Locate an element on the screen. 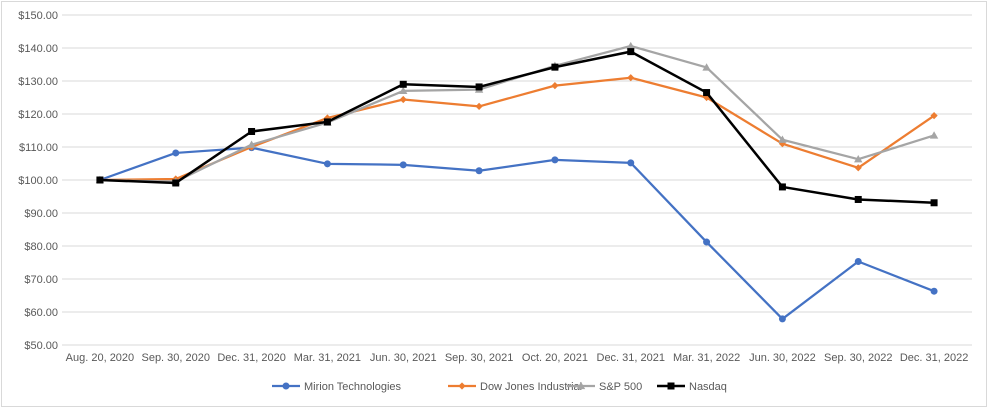 Image resolution: width=990 pixels, height=410 pixels. legend-entry: Dow Jones Industrial is located at coordinates (515, 387).